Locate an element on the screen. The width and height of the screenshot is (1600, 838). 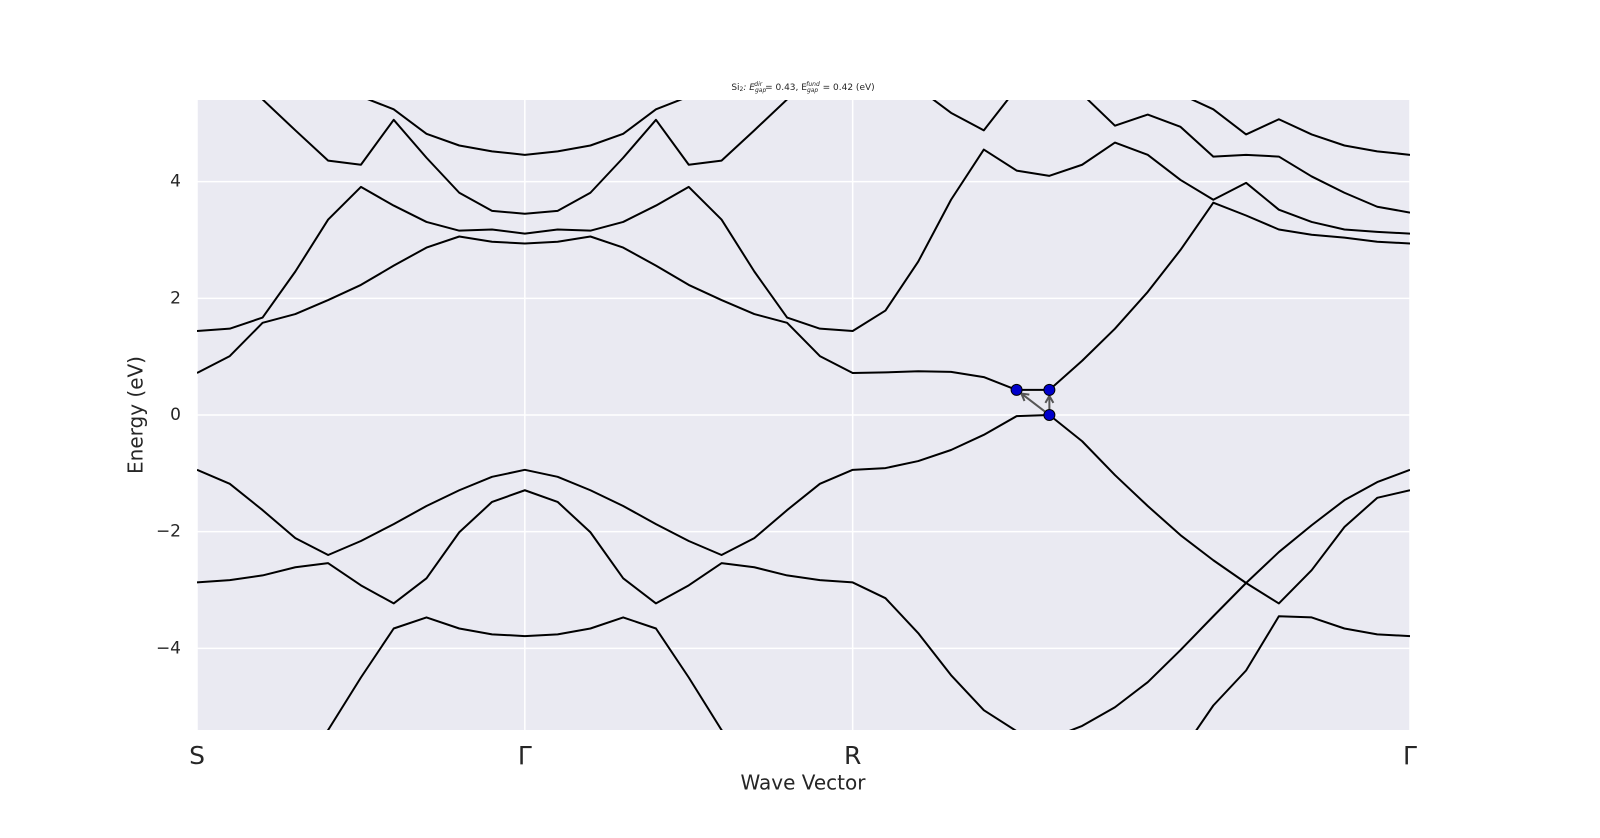
title-part: dir is located at coordinates (758, 84).